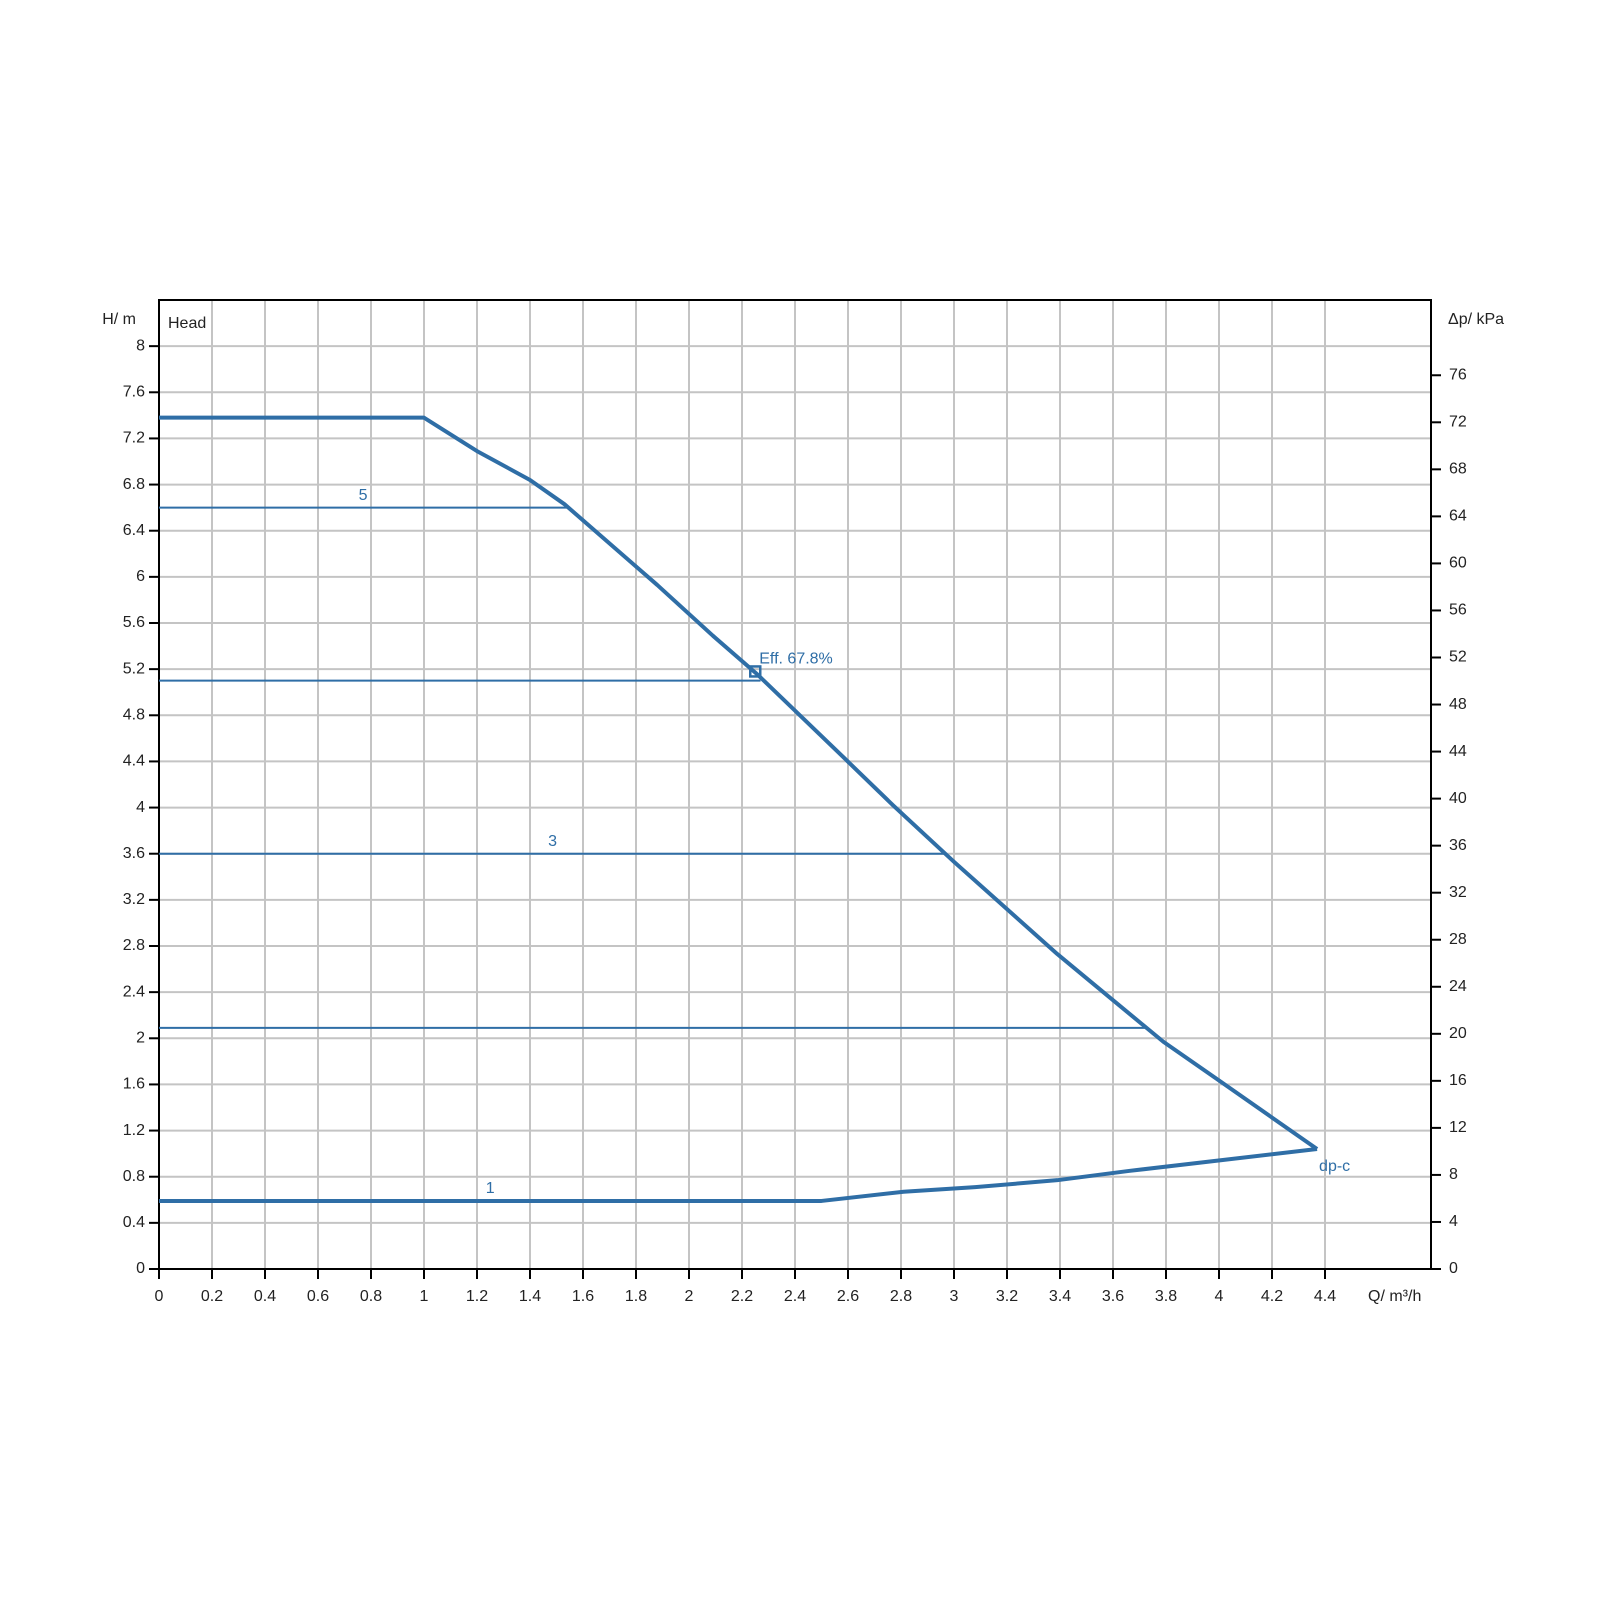 The width and height of the screenshot is (1600, 1600). I want to click on y-tick-label: 6.4, so click(134, 530).